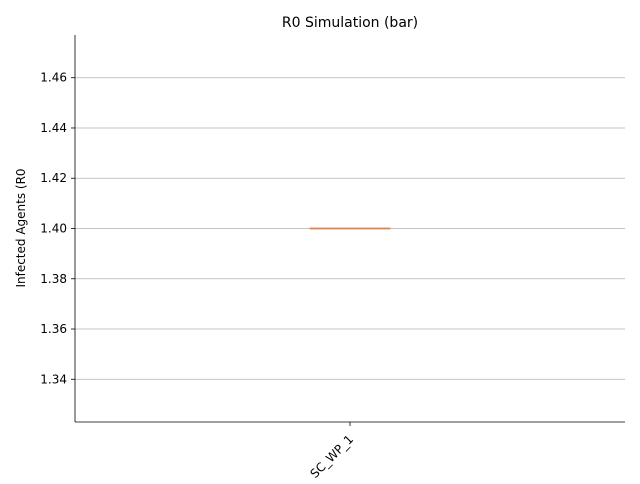 The image size is (640, 484). What do you see at coordinates (53, 78) in the screenshot?
I see `y-tick-label: 1.46` at bounding box center [53, 78].